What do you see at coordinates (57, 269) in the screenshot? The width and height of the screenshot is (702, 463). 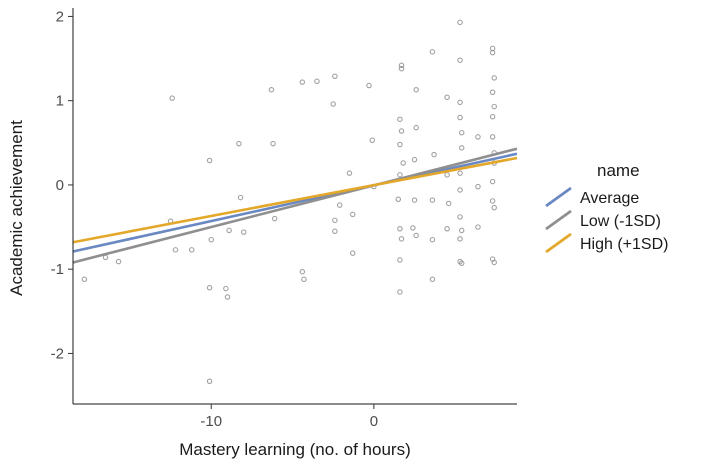 I see `y-tick-label: -1` at bounding box center [57, 269].